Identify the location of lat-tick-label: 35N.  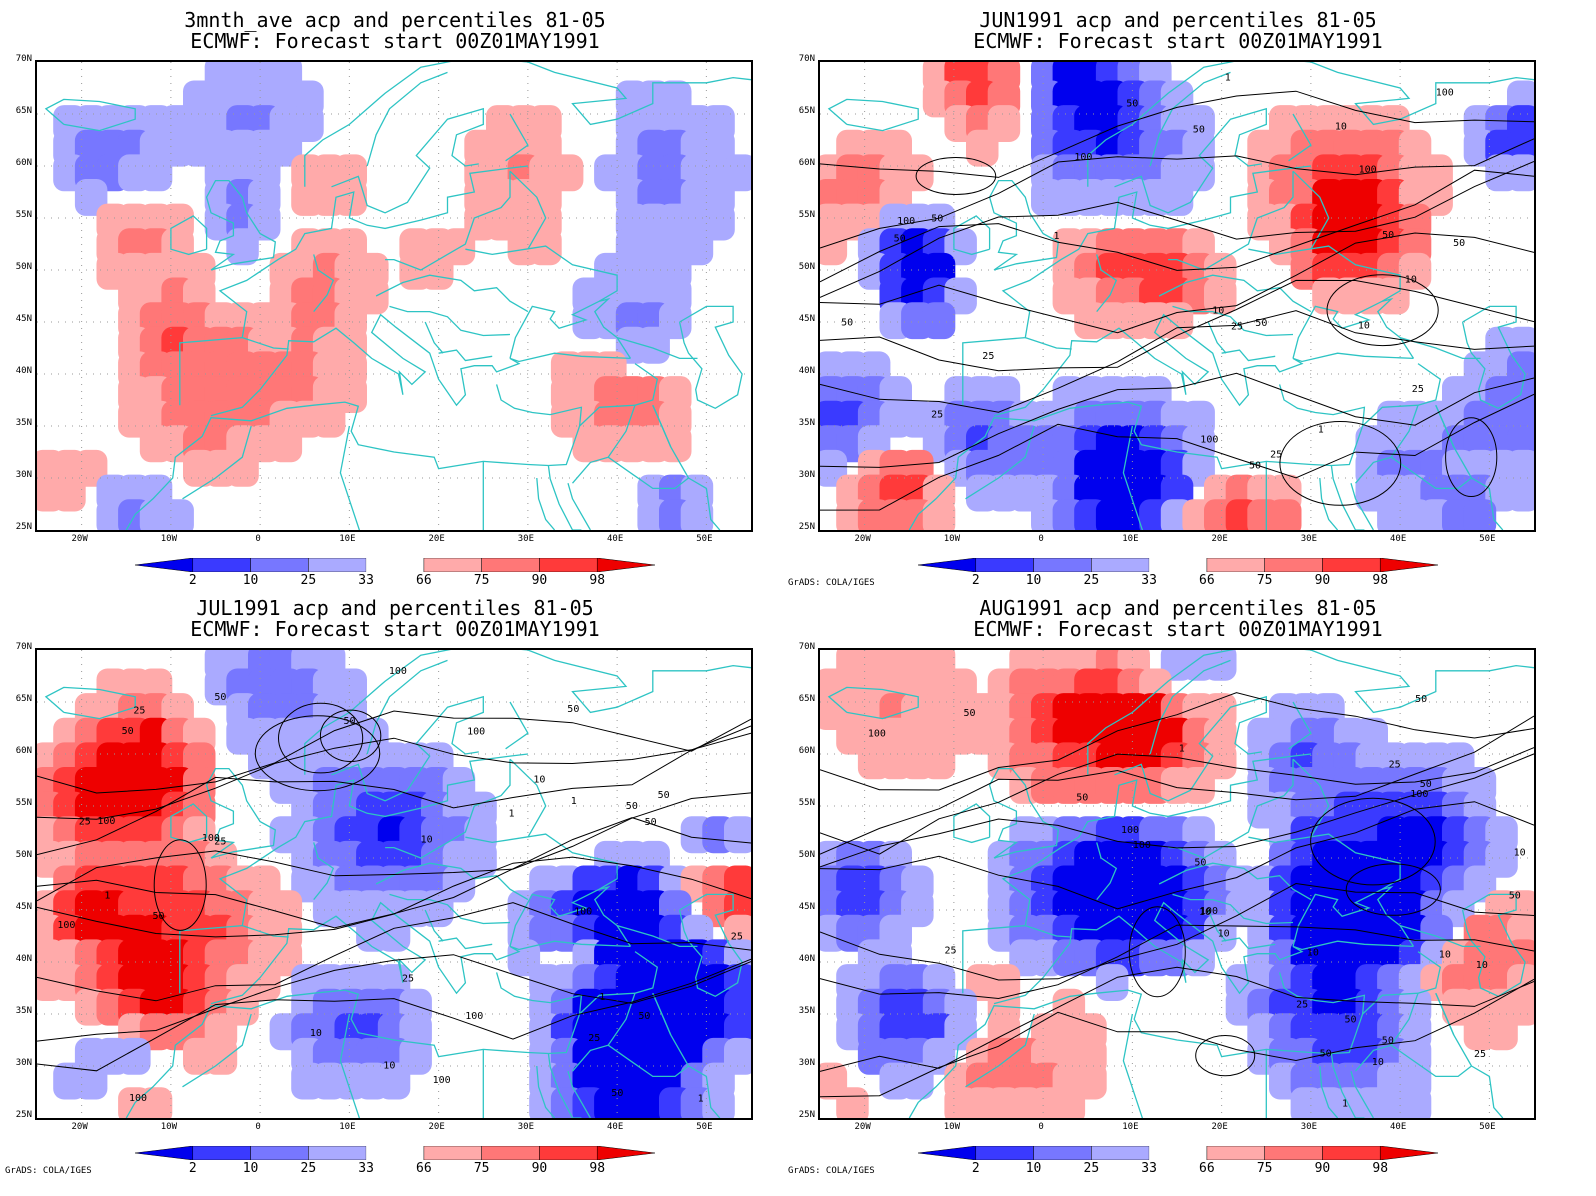
(806, 423).